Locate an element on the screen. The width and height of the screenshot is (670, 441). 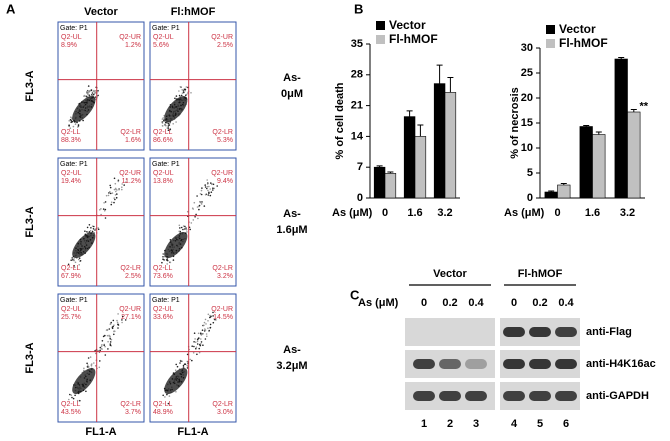
blot-background is located at coordinates (450, 332).